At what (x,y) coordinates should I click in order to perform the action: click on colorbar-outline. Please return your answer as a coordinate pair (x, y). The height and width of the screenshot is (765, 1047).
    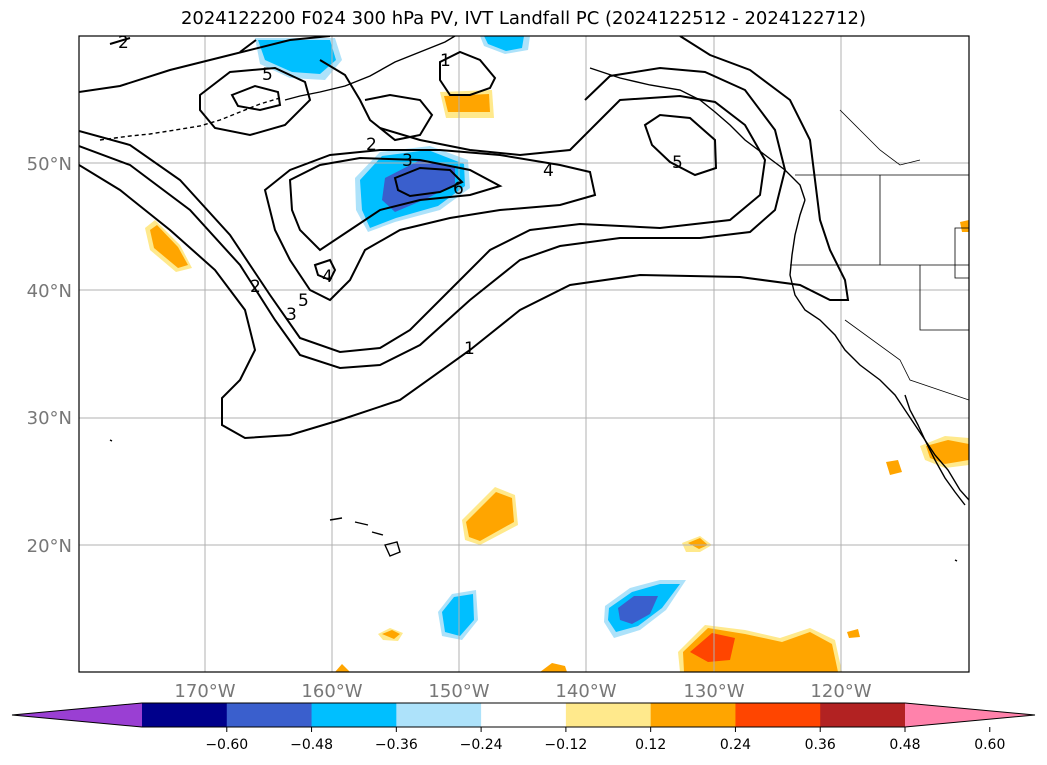
    Looking at the image, I should click on (523, 715).